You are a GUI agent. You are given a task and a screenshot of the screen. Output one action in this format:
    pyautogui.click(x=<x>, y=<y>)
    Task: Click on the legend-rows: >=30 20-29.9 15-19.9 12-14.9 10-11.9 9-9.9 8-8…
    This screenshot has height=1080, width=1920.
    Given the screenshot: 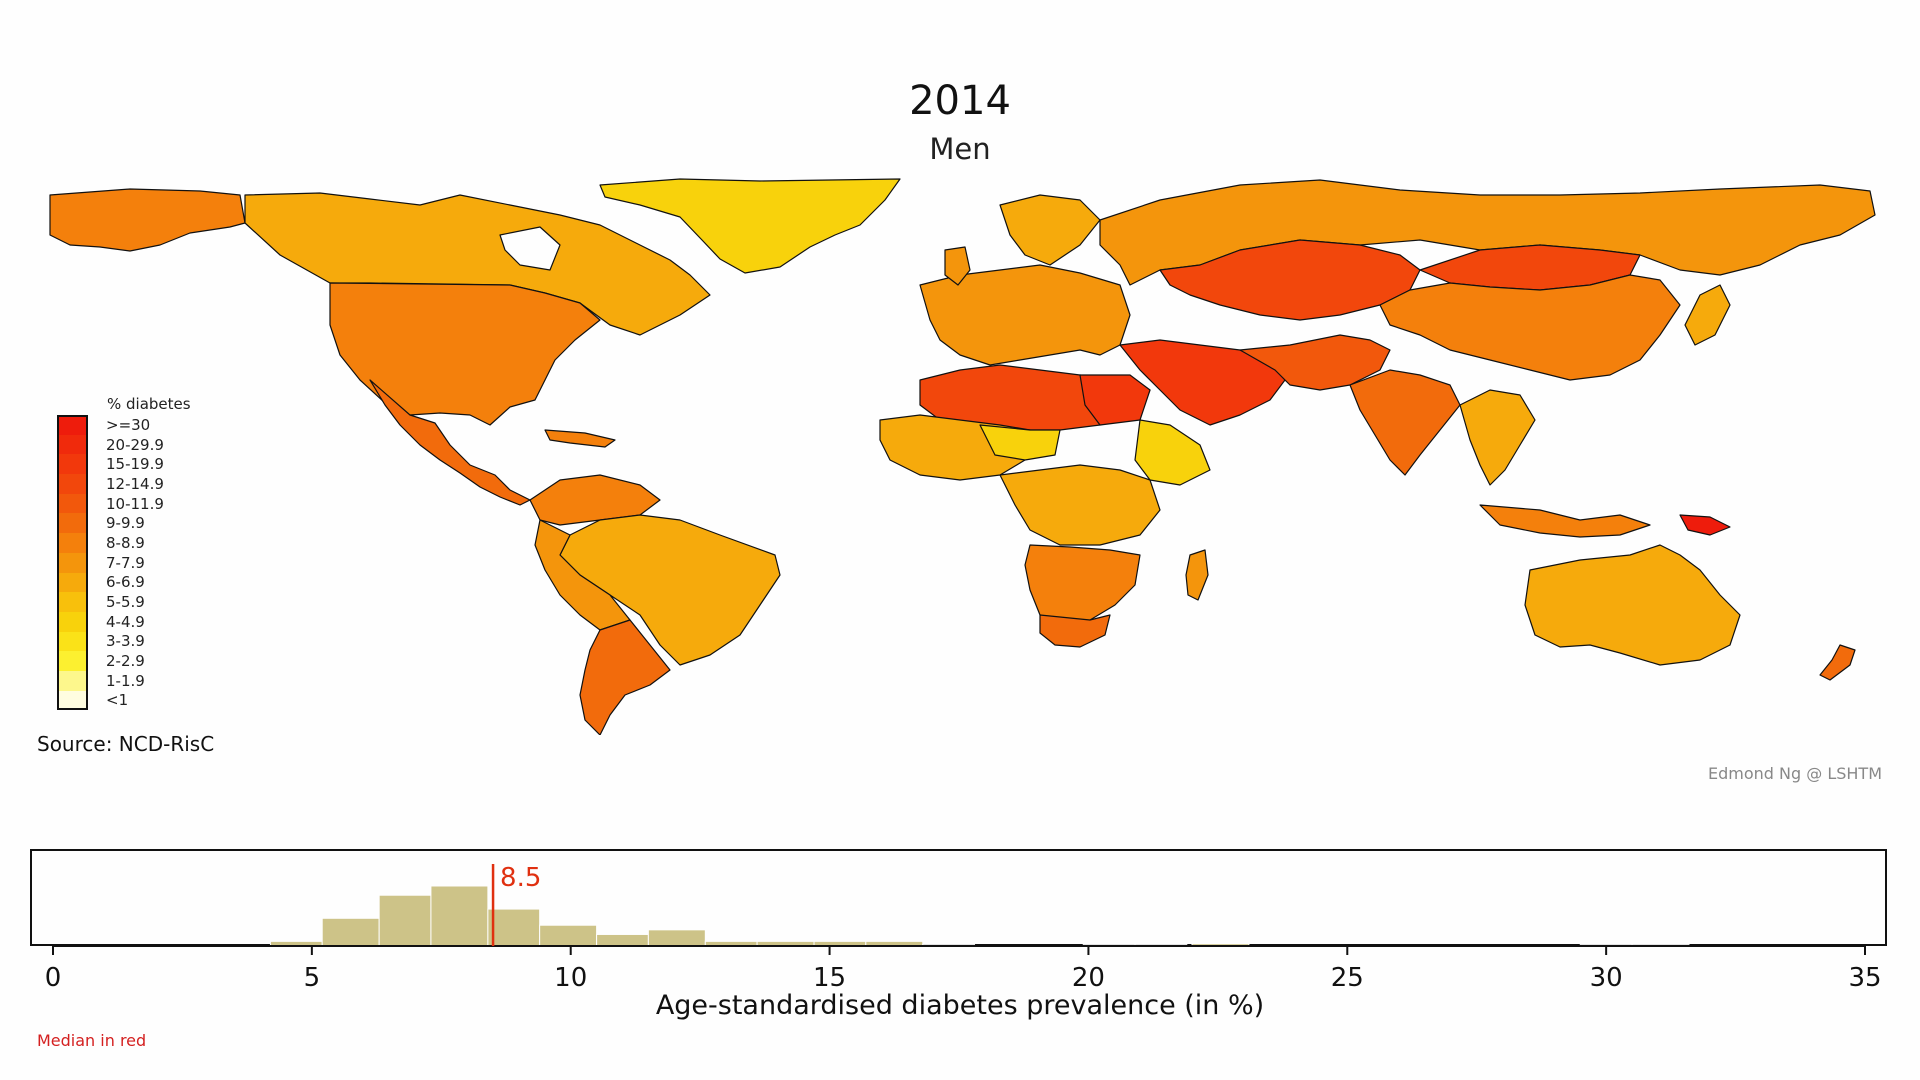 What is the action you would take?
    pyautogui.click(x=124, y=563)
    